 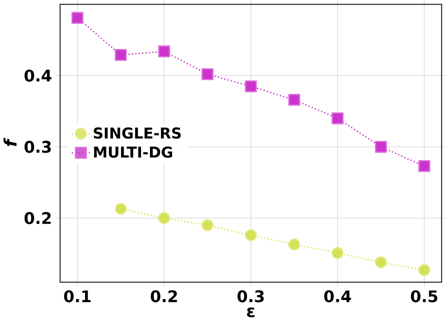 What do you see at coordinates (337, 296) in the screenshot?
I see `x-tick-label: 0.4` at bounding box center [337, 296].